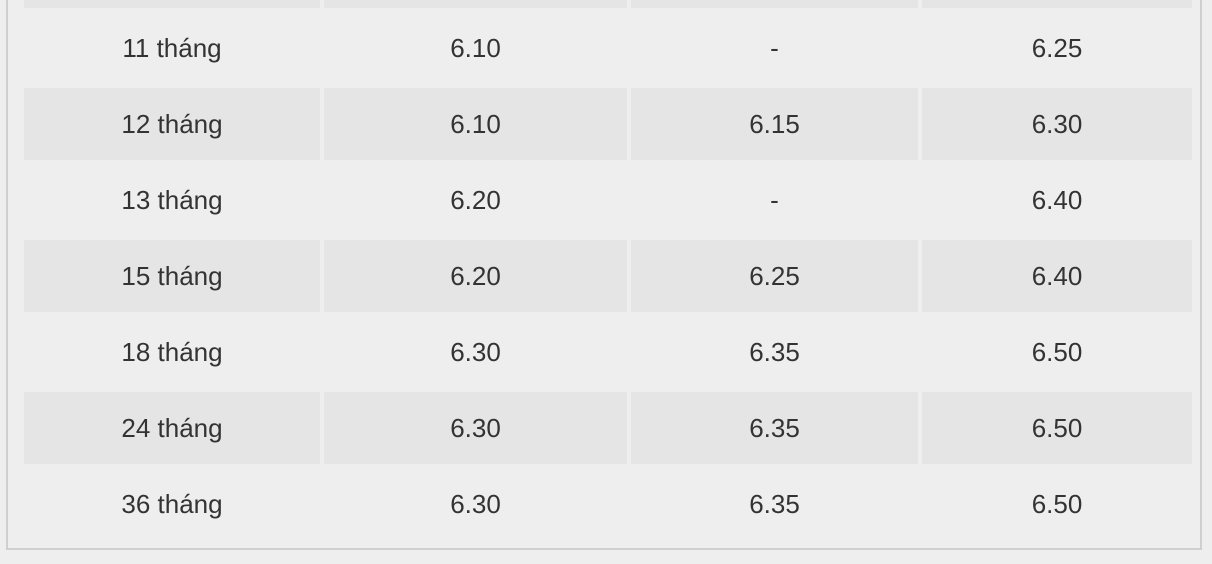  I want to click on term-cell: 12 tháng, so click(172, 124).